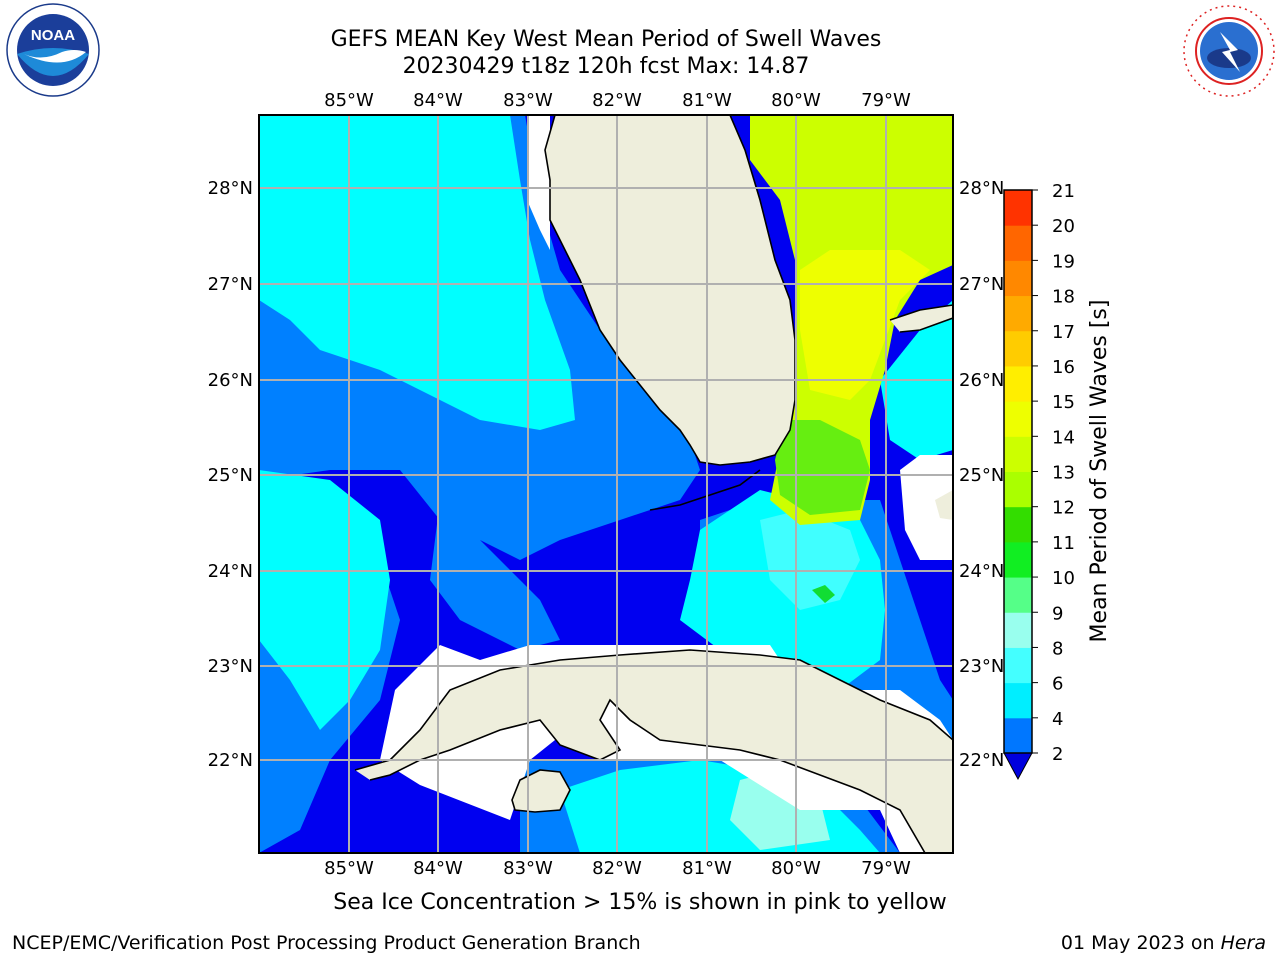 The width and height of the screenshot is (1280, 960). What do you see at coordinates (1063, 367) in the screenshot?
I see `colorbar-tick-label: 16` at bounding box center [1063, 367].